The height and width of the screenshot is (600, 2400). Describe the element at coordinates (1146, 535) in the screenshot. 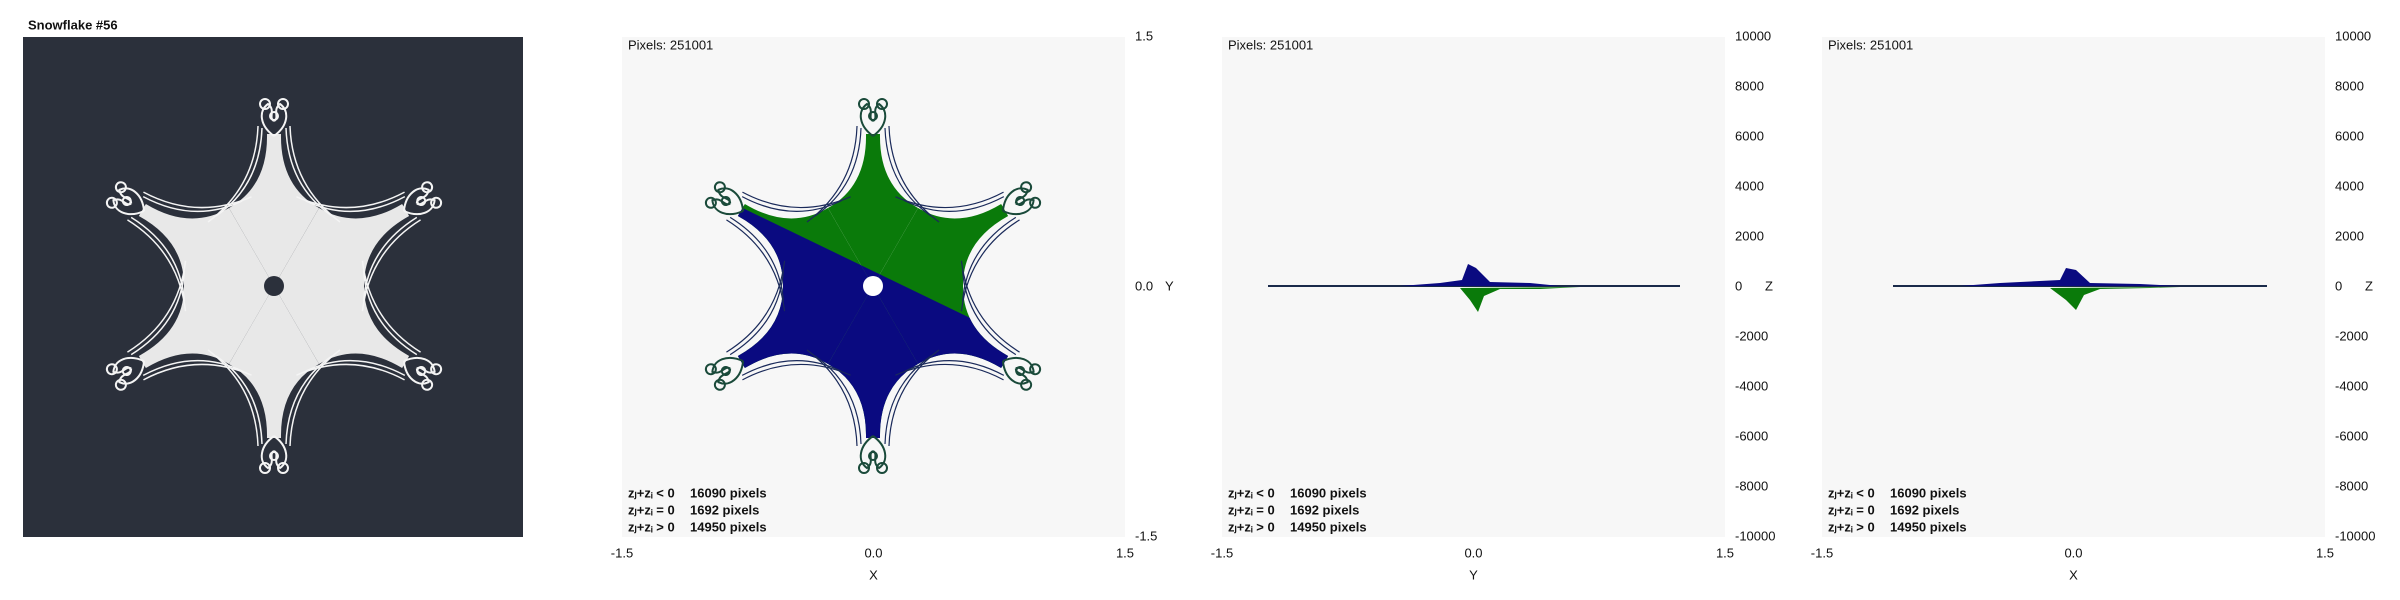

I see `right-tick-label: -1.5` at that location.